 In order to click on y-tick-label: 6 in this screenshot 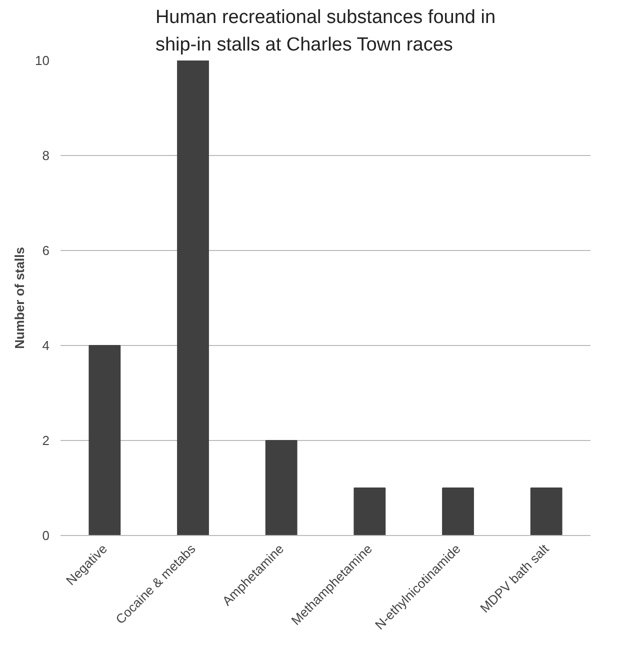, I will do `click(46, 250)`.